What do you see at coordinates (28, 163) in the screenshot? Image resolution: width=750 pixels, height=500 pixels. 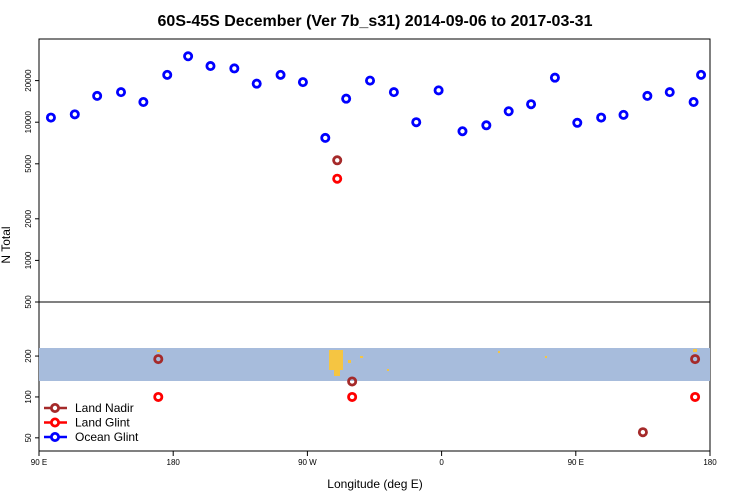 I see `y-tick-label: 5000` at bounding box center [28, 163].